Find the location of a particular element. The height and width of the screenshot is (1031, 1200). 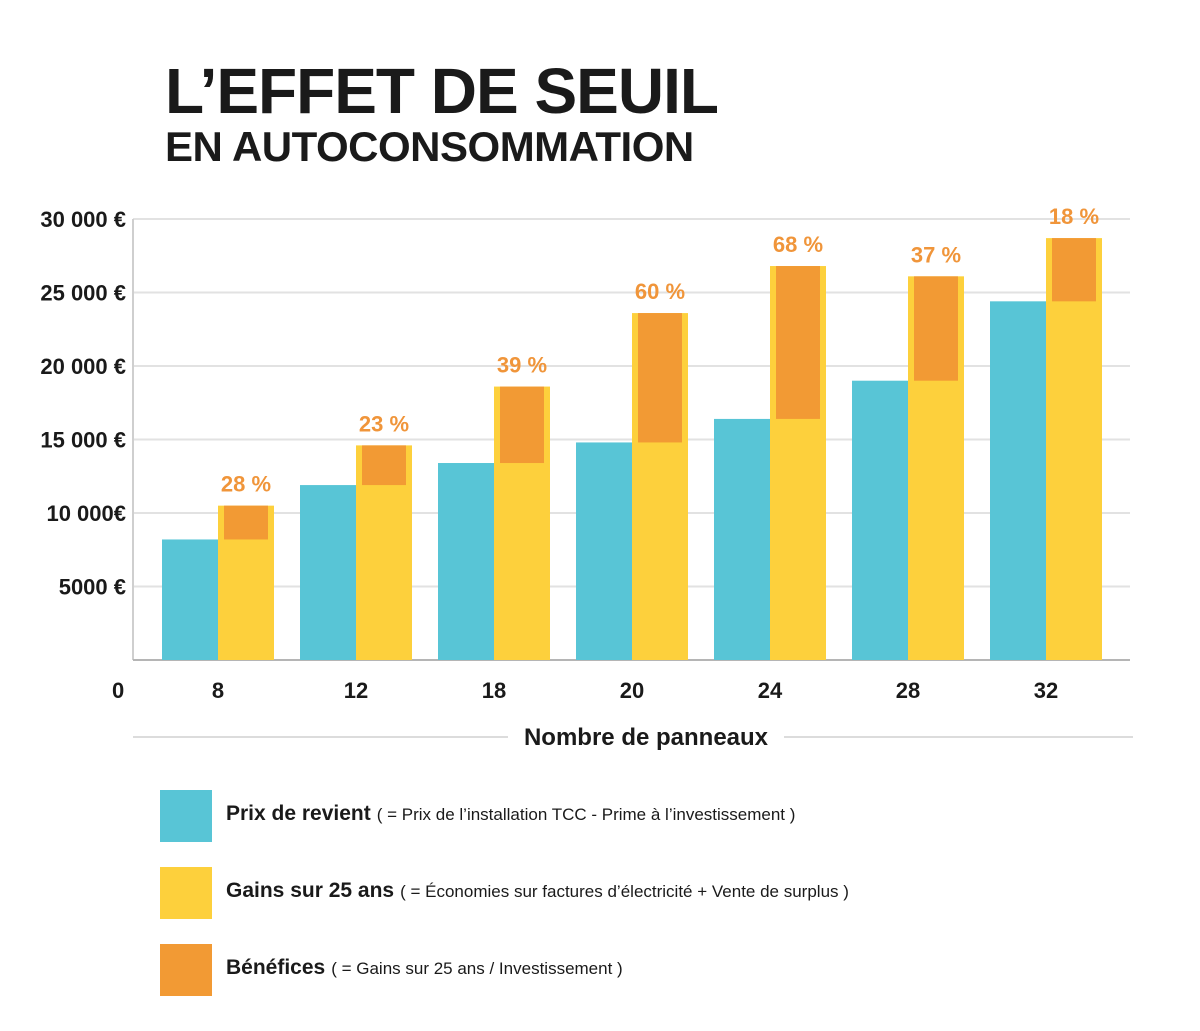

y-tick-label: 25 000 € is located at coordinates (83, 293).